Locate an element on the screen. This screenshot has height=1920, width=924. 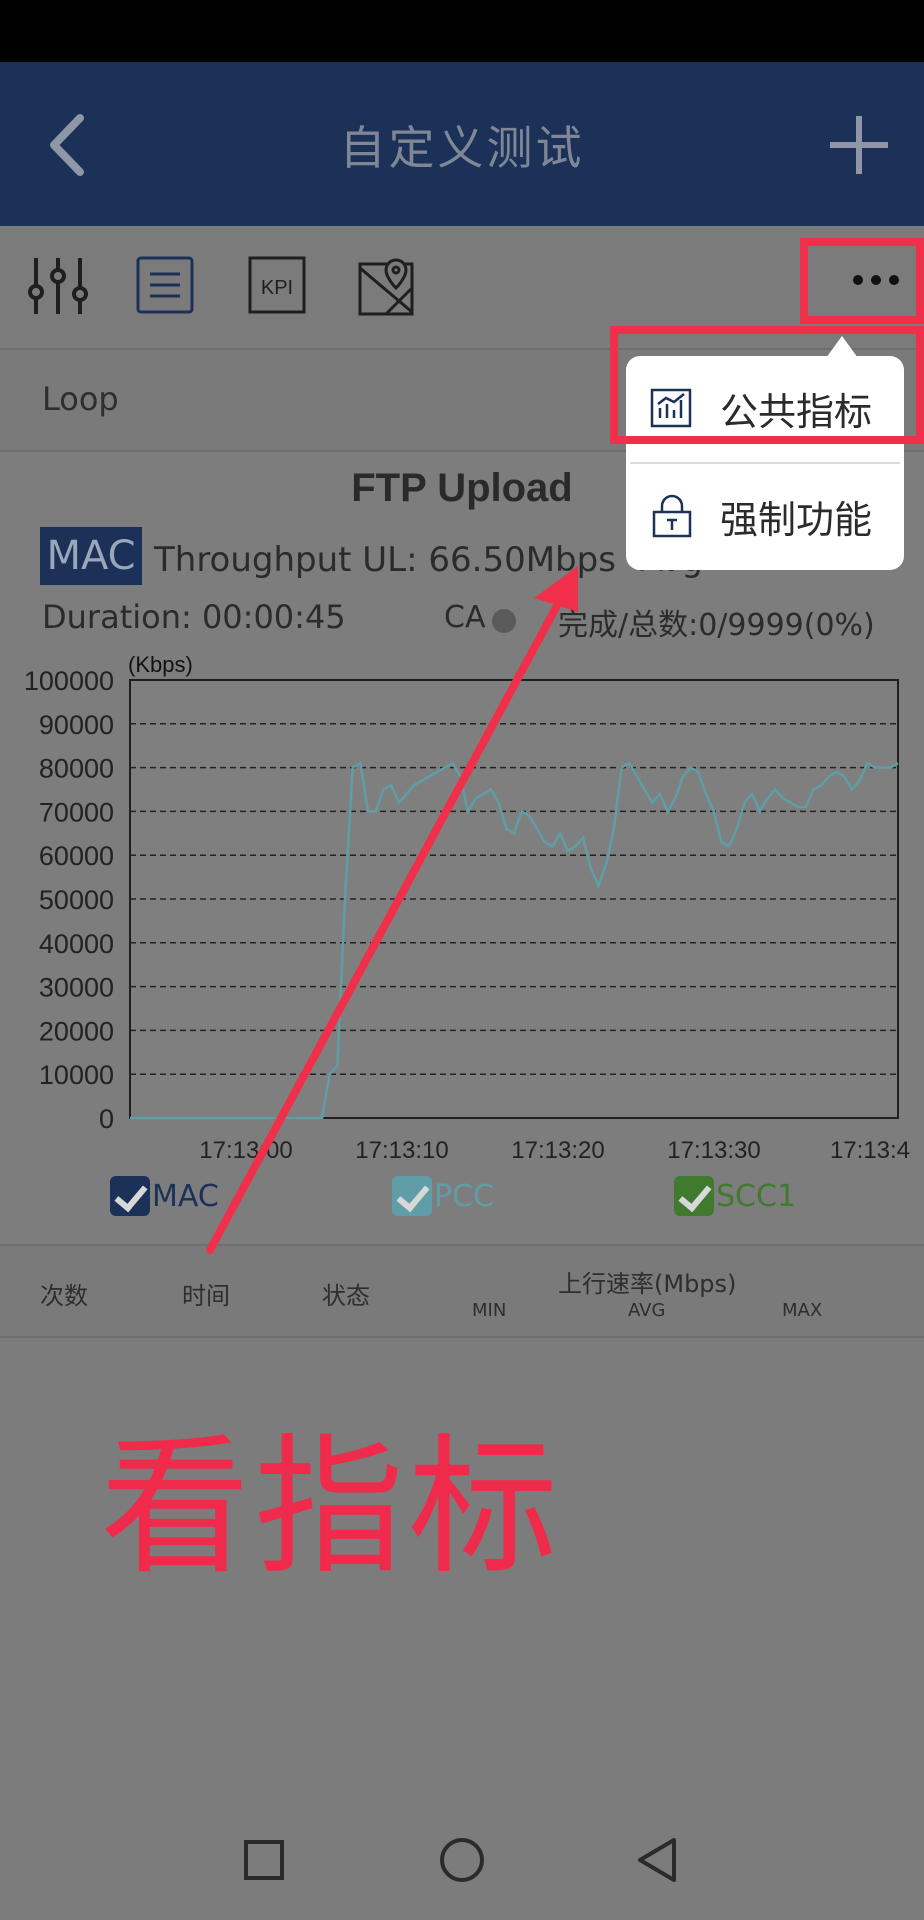
legend-mac-toggle: MAC is located at coordinates (164, 1196).